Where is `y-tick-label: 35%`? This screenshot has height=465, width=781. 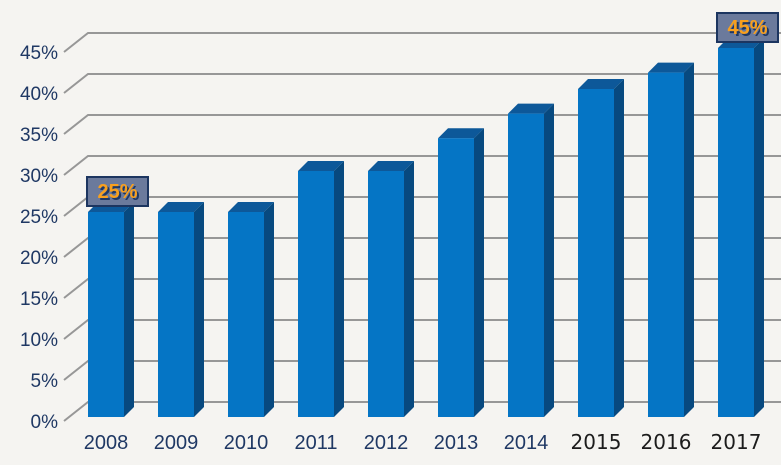
y-tick-label: 35% is located at coordinates (39, 135).